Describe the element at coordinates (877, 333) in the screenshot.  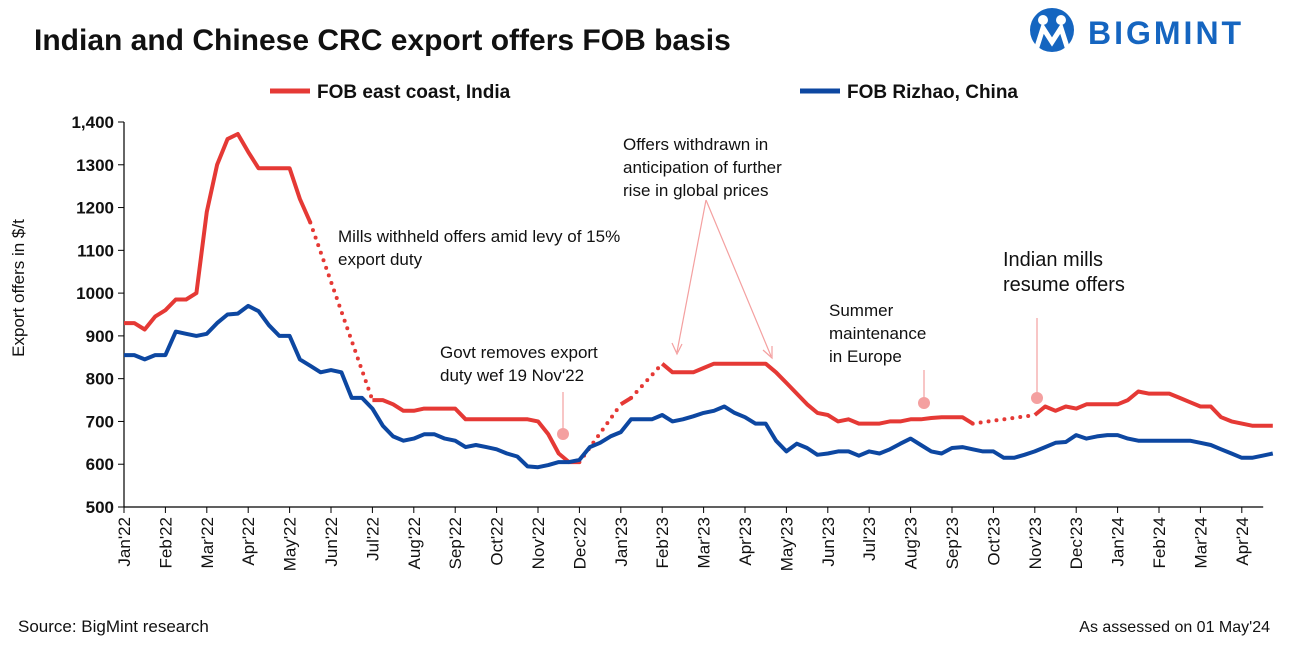
I see `annotation: maintenance` at that location.